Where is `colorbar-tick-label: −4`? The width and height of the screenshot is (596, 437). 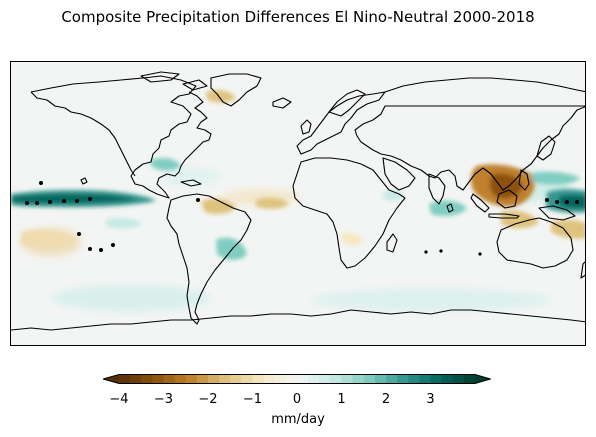
colorbar-tick-label: −4 is located at coordinates (119, 399).